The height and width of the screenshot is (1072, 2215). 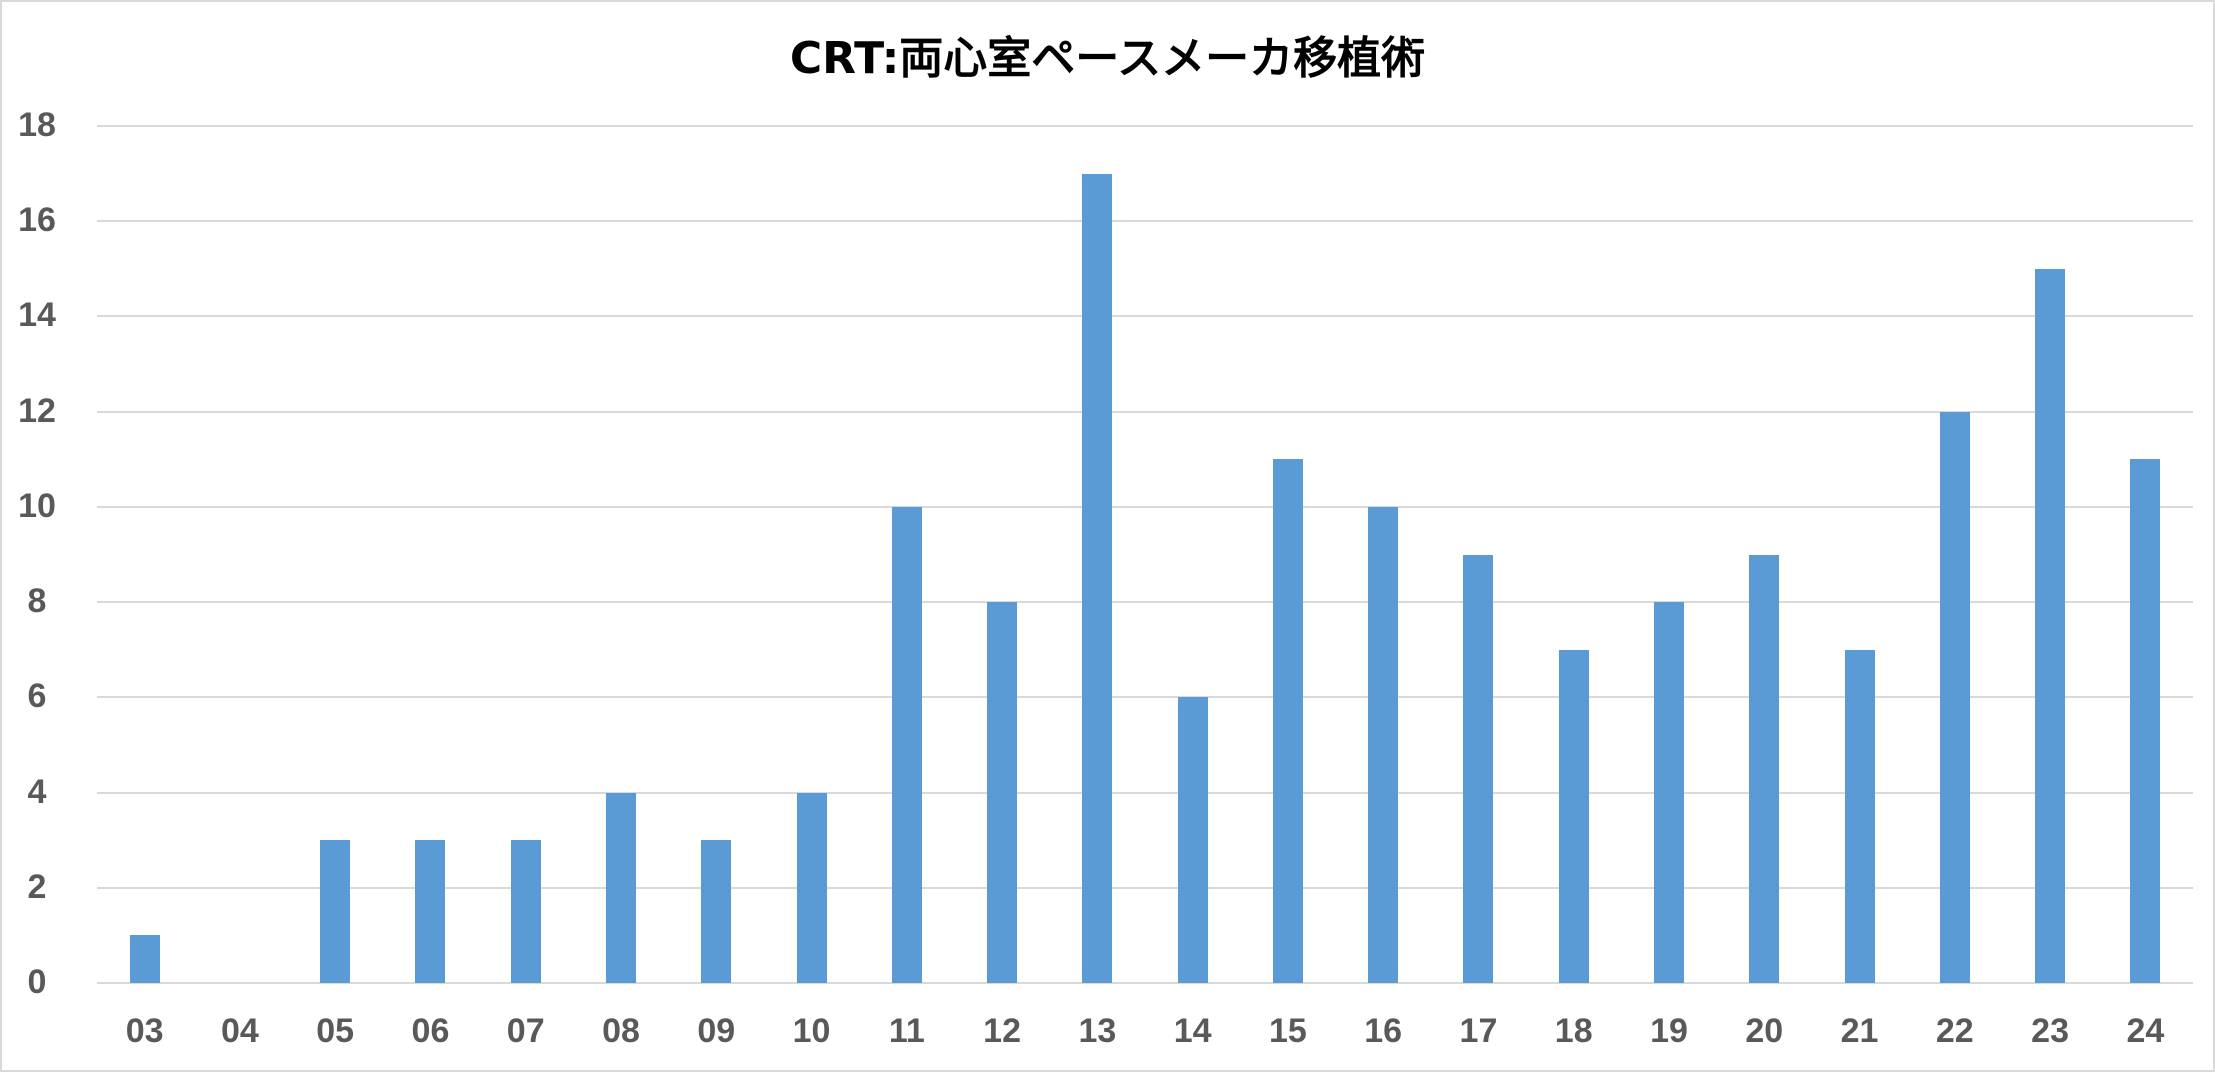 What do you see at coordinates (430, 1031) in the screenshot?
I see `x-tick-label: 06` at bounding box center [430, 1031].